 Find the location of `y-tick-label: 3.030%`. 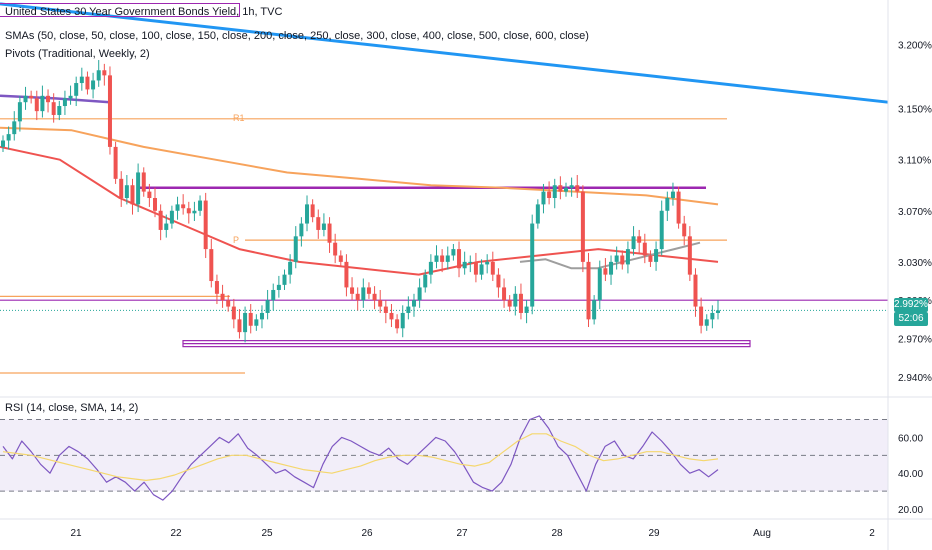

y-tick-label: 3.030% is located at coordinates (915, 263).